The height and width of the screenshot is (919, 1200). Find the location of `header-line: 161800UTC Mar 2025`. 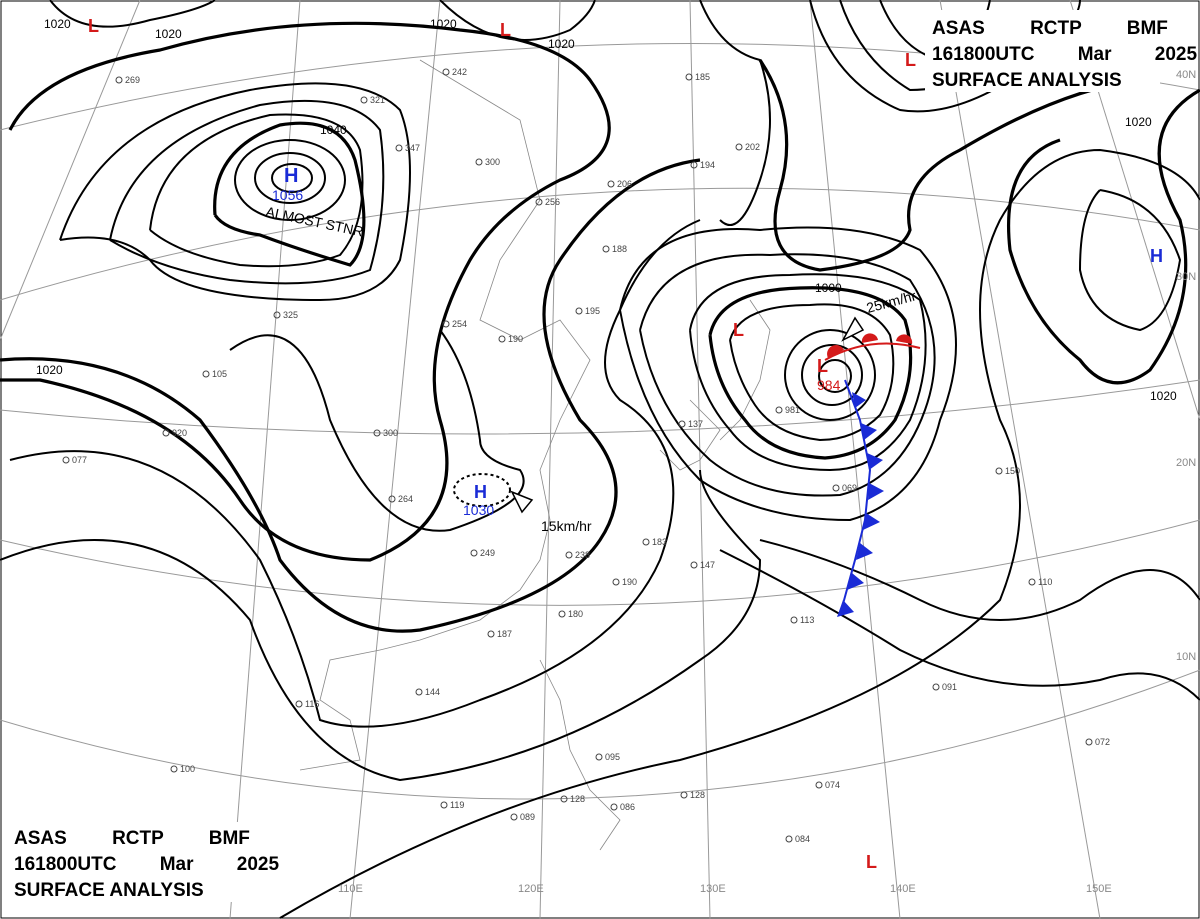

header-line: 161800UTC Mar 2025 is located at coordinates (1064, 54).